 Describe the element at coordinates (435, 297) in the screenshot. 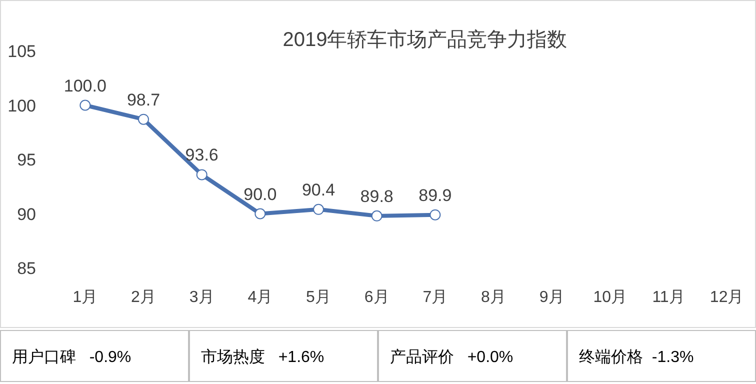

I see `x-tick-label: 7月` at that location.